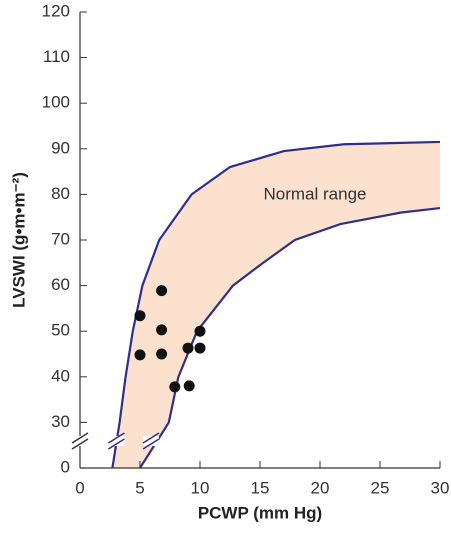  I want to click on y-tick-label: 30, so click(60, 421).